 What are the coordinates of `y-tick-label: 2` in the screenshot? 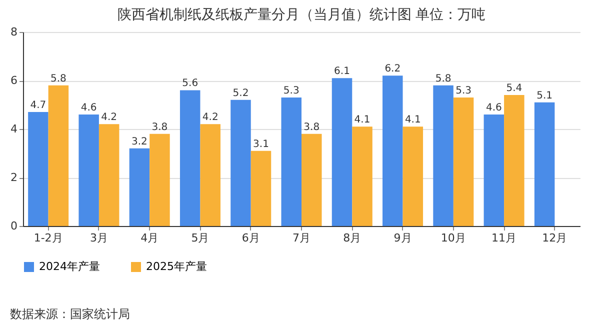 It's located at (14, 177).